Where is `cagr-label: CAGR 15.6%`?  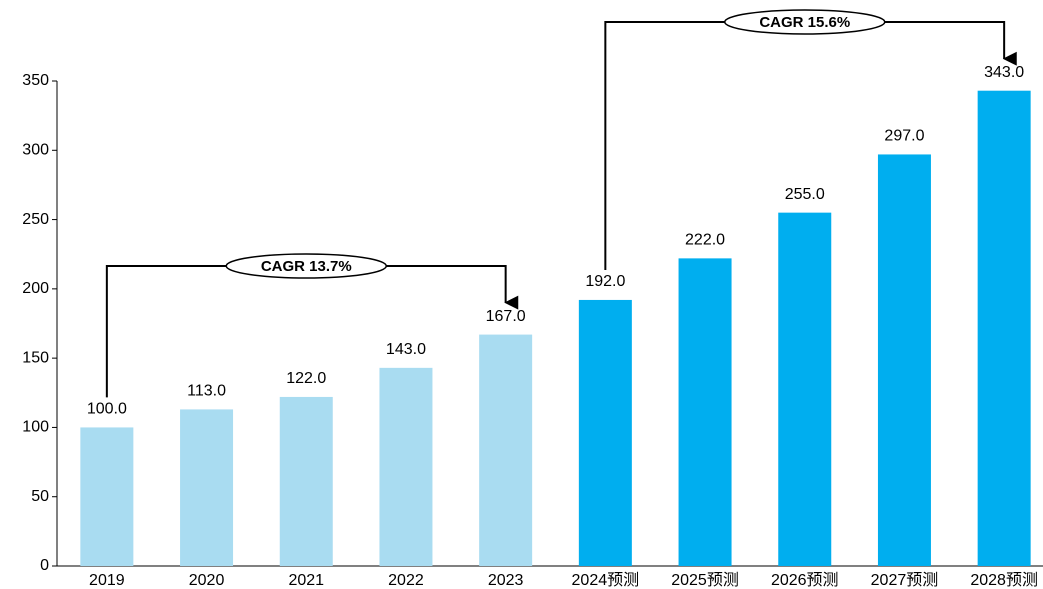 cagr-label: CAGR 15.6% is located at coordinates (804, 22).